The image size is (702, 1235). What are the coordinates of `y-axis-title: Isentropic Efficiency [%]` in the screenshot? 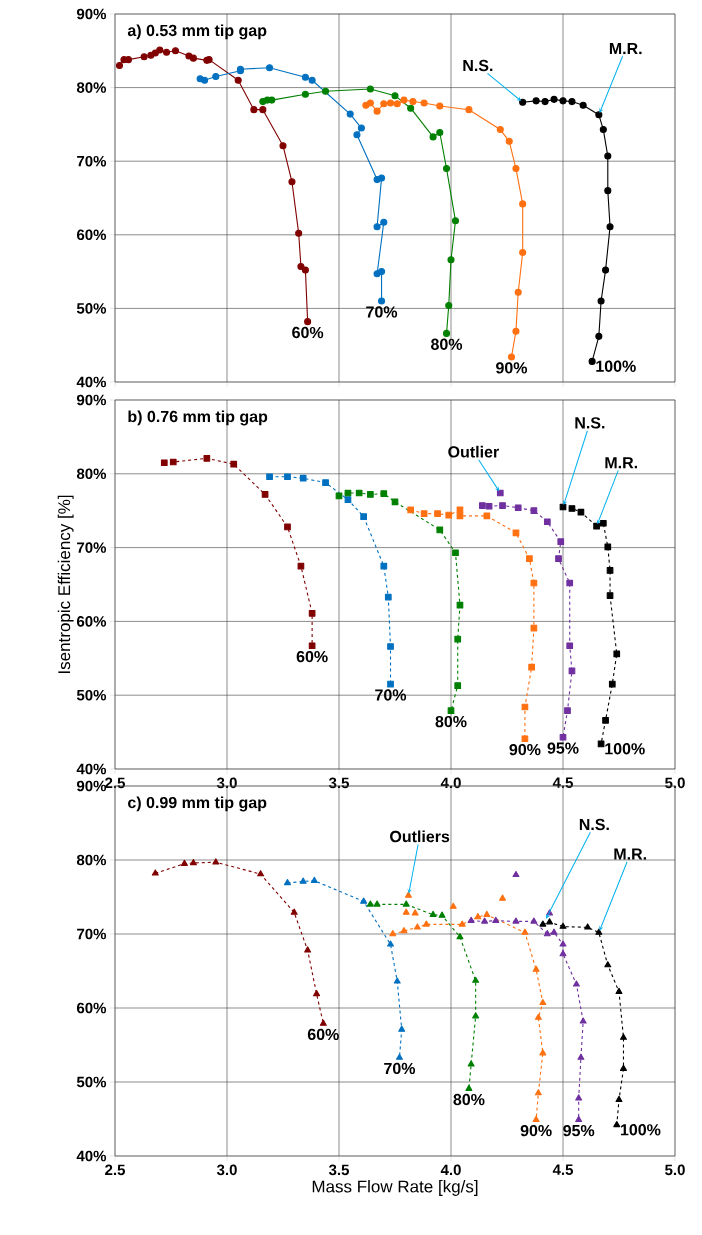 It's located at (65, 584).